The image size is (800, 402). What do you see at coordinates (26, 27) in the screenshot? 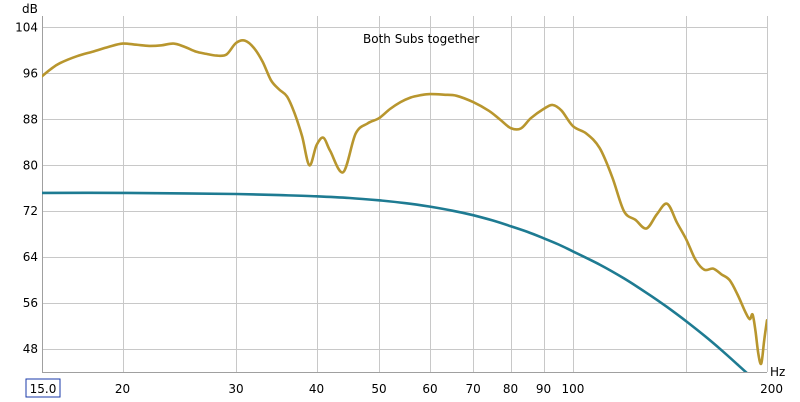
I see `y-tick-label-104: 104` at bounding box center [26, 27].